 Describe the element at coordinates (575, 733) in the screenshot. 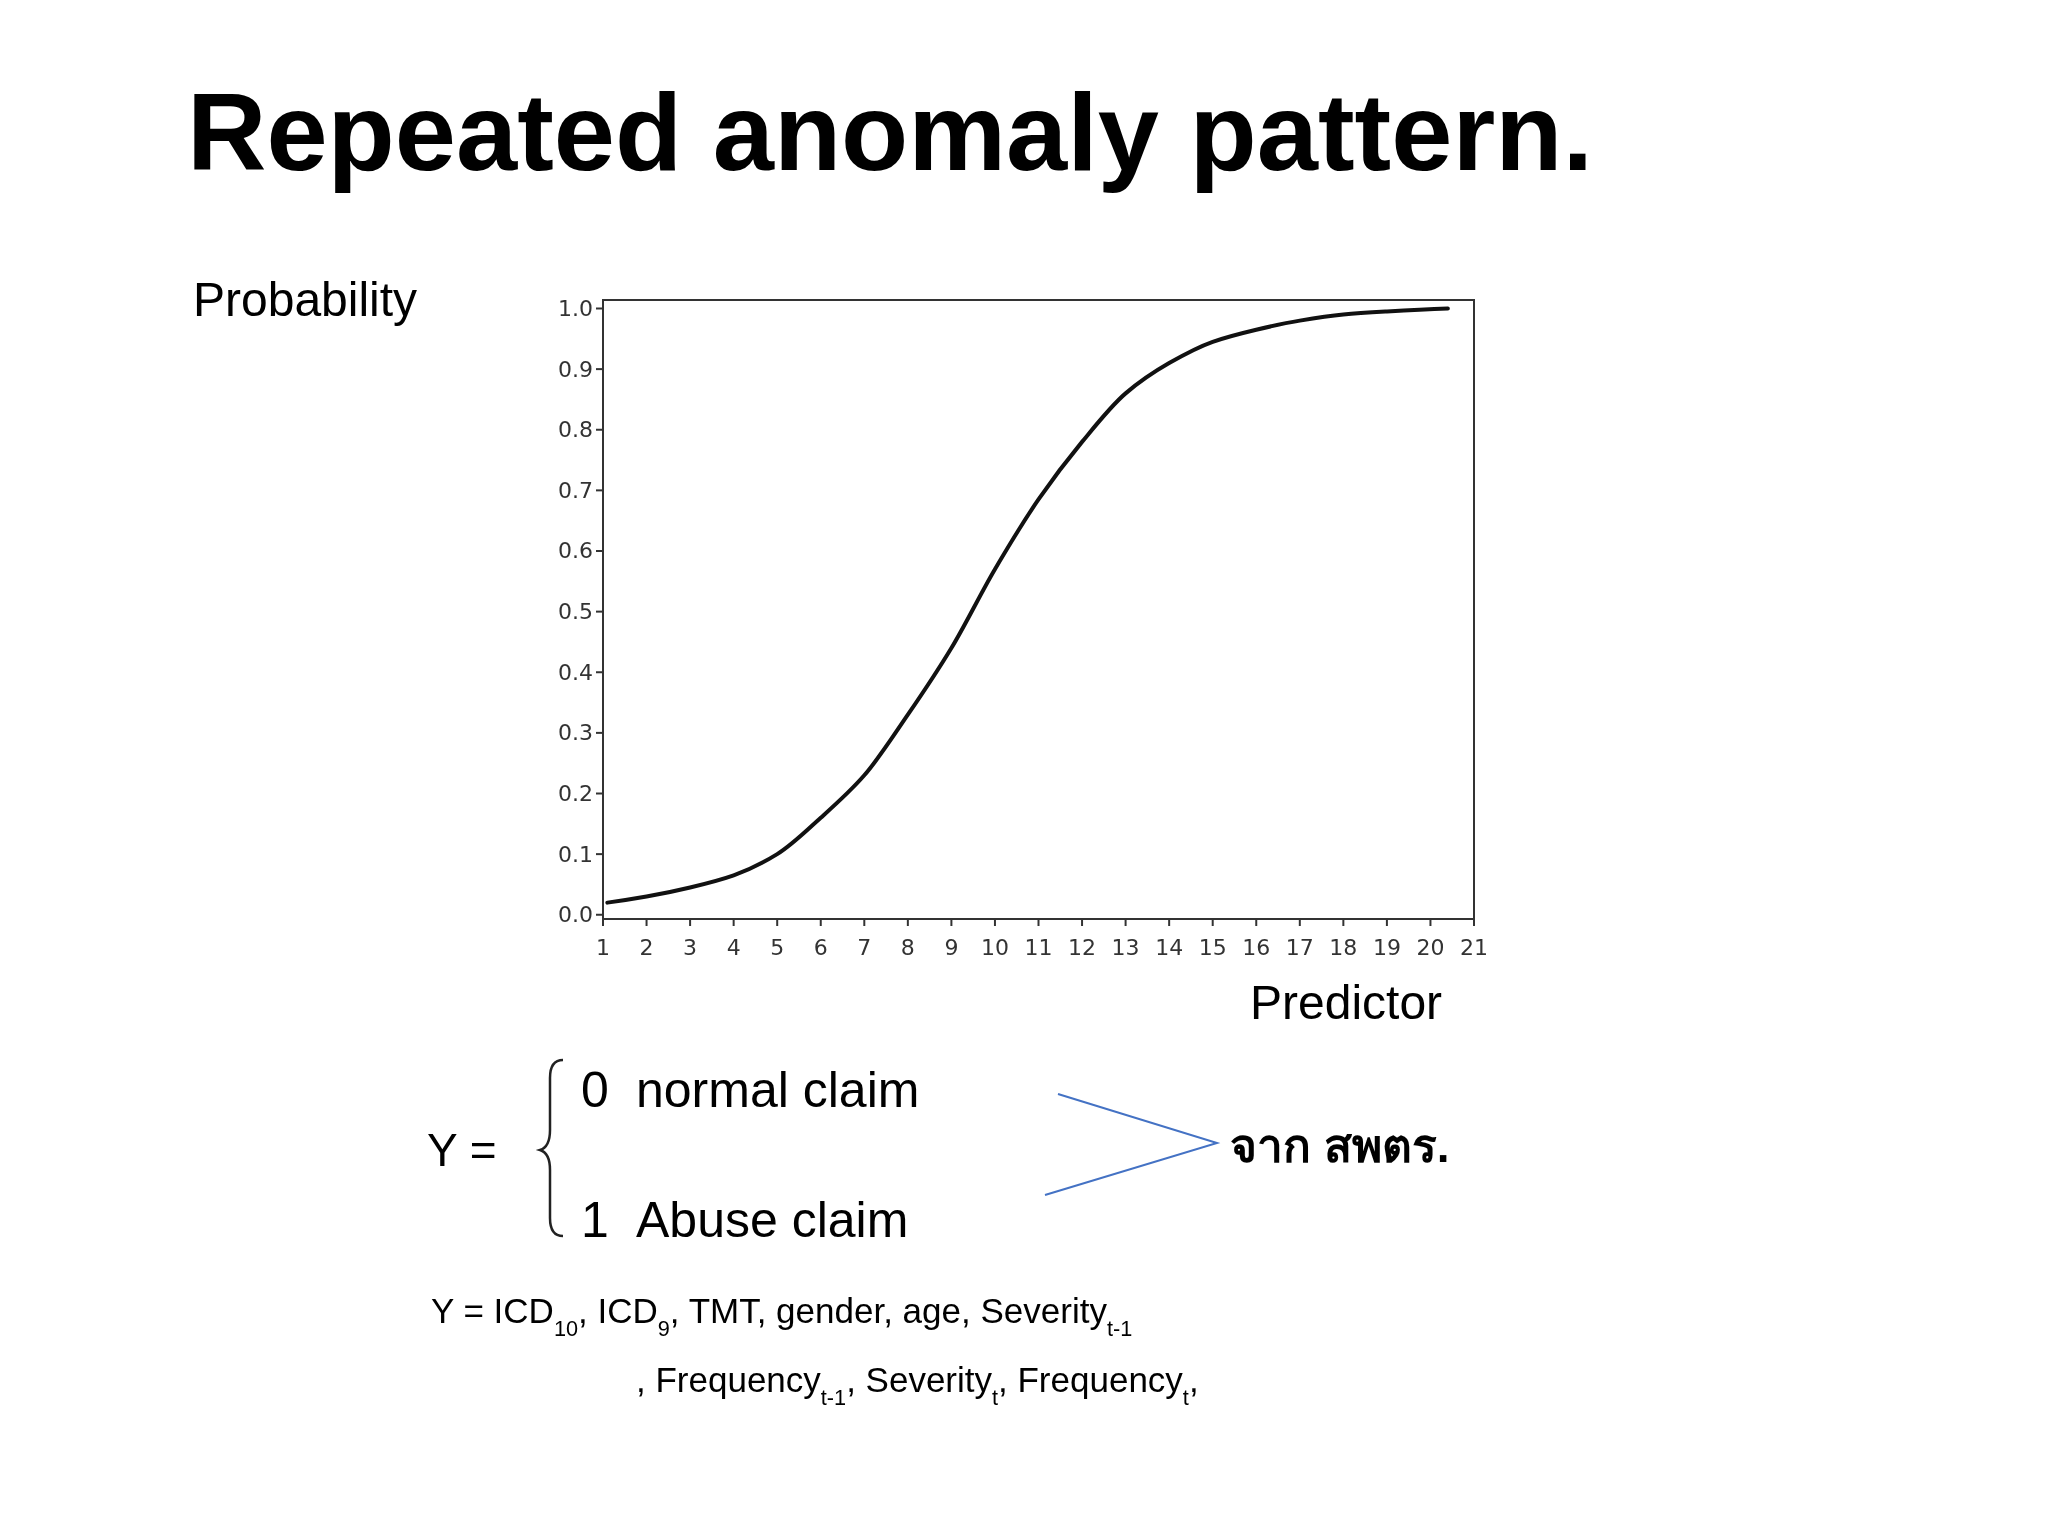

I see `y-tick-label: 0.3` at that location.